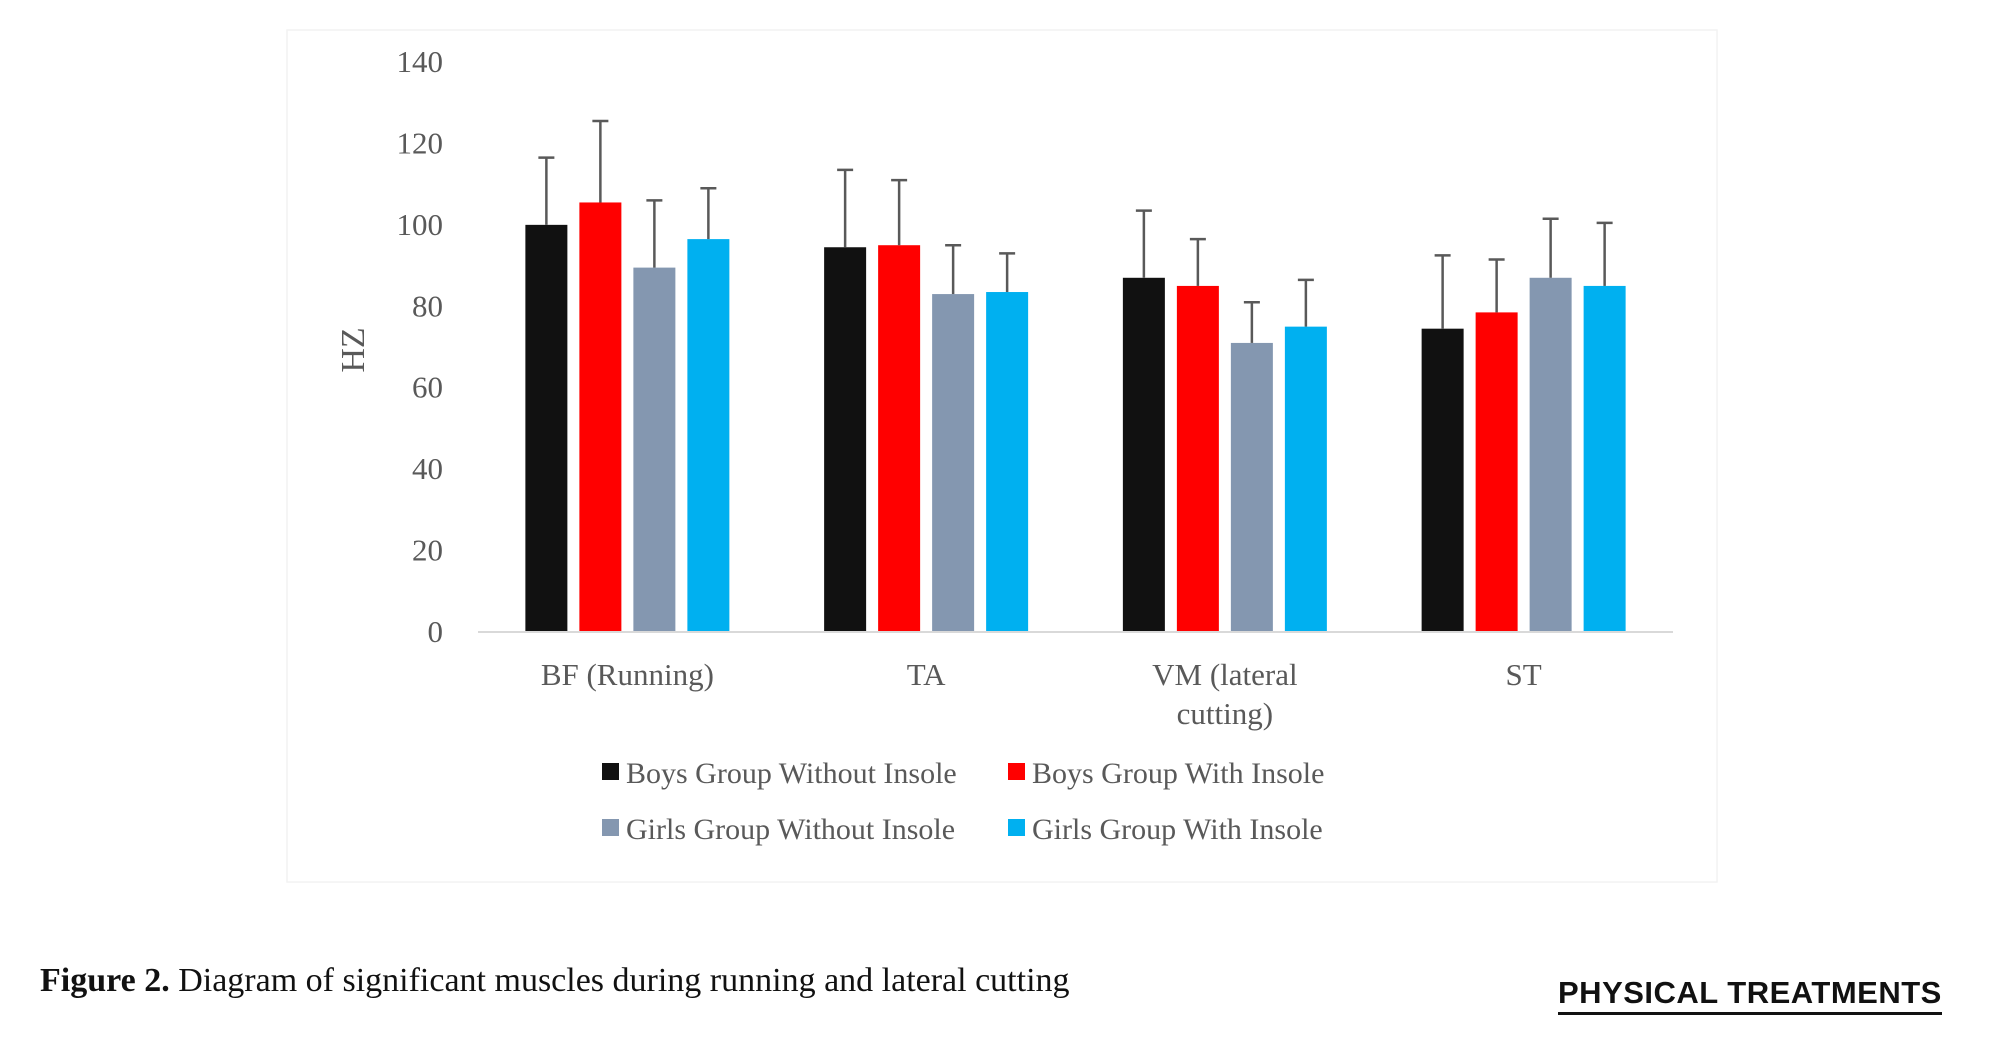 This screenshot has width=1992, height=1059. What do you see at coordinates (420, 61) in the screenshot?
I see `y-tick-label: 140` at bounding box center [420, 61].